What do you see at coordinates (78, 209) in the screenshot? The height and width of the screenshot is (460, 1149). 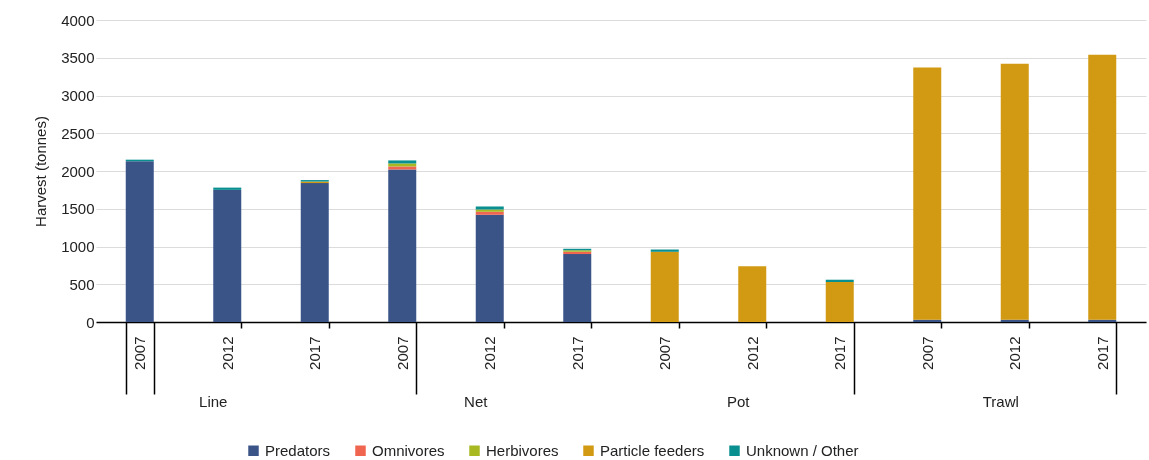 I see `y-tick-label: 1500` at bounding box center [78, 209].